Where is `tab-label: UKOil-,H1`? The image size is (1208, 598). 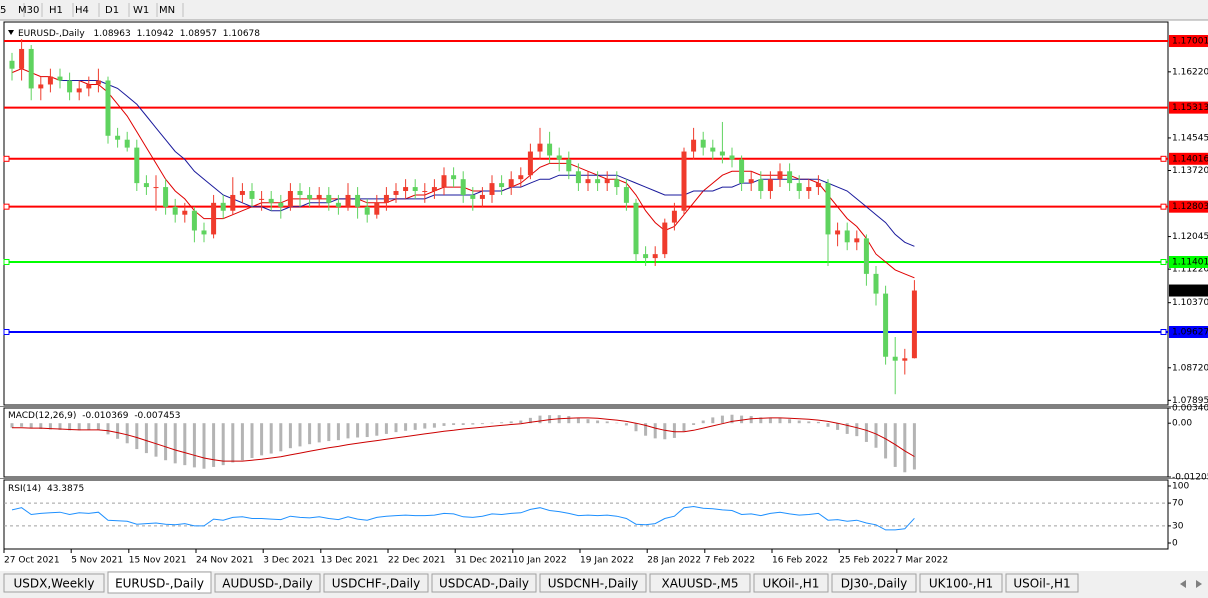
tab-label: UKOil-,H1 is located at coordinates (791, 584).